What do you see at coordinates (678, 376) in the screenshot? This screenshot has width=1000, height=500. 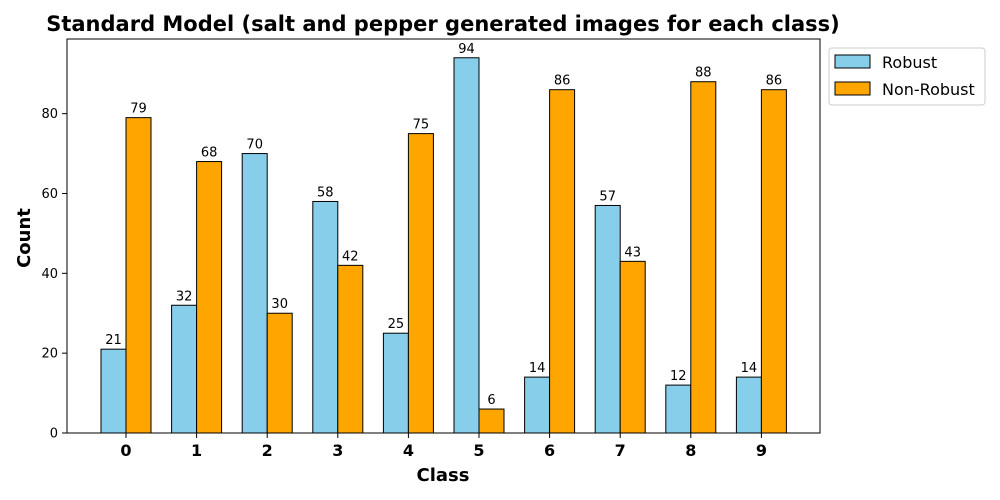 I see `value-label-robust-class-8: 12` at bounding box center [678, 376].